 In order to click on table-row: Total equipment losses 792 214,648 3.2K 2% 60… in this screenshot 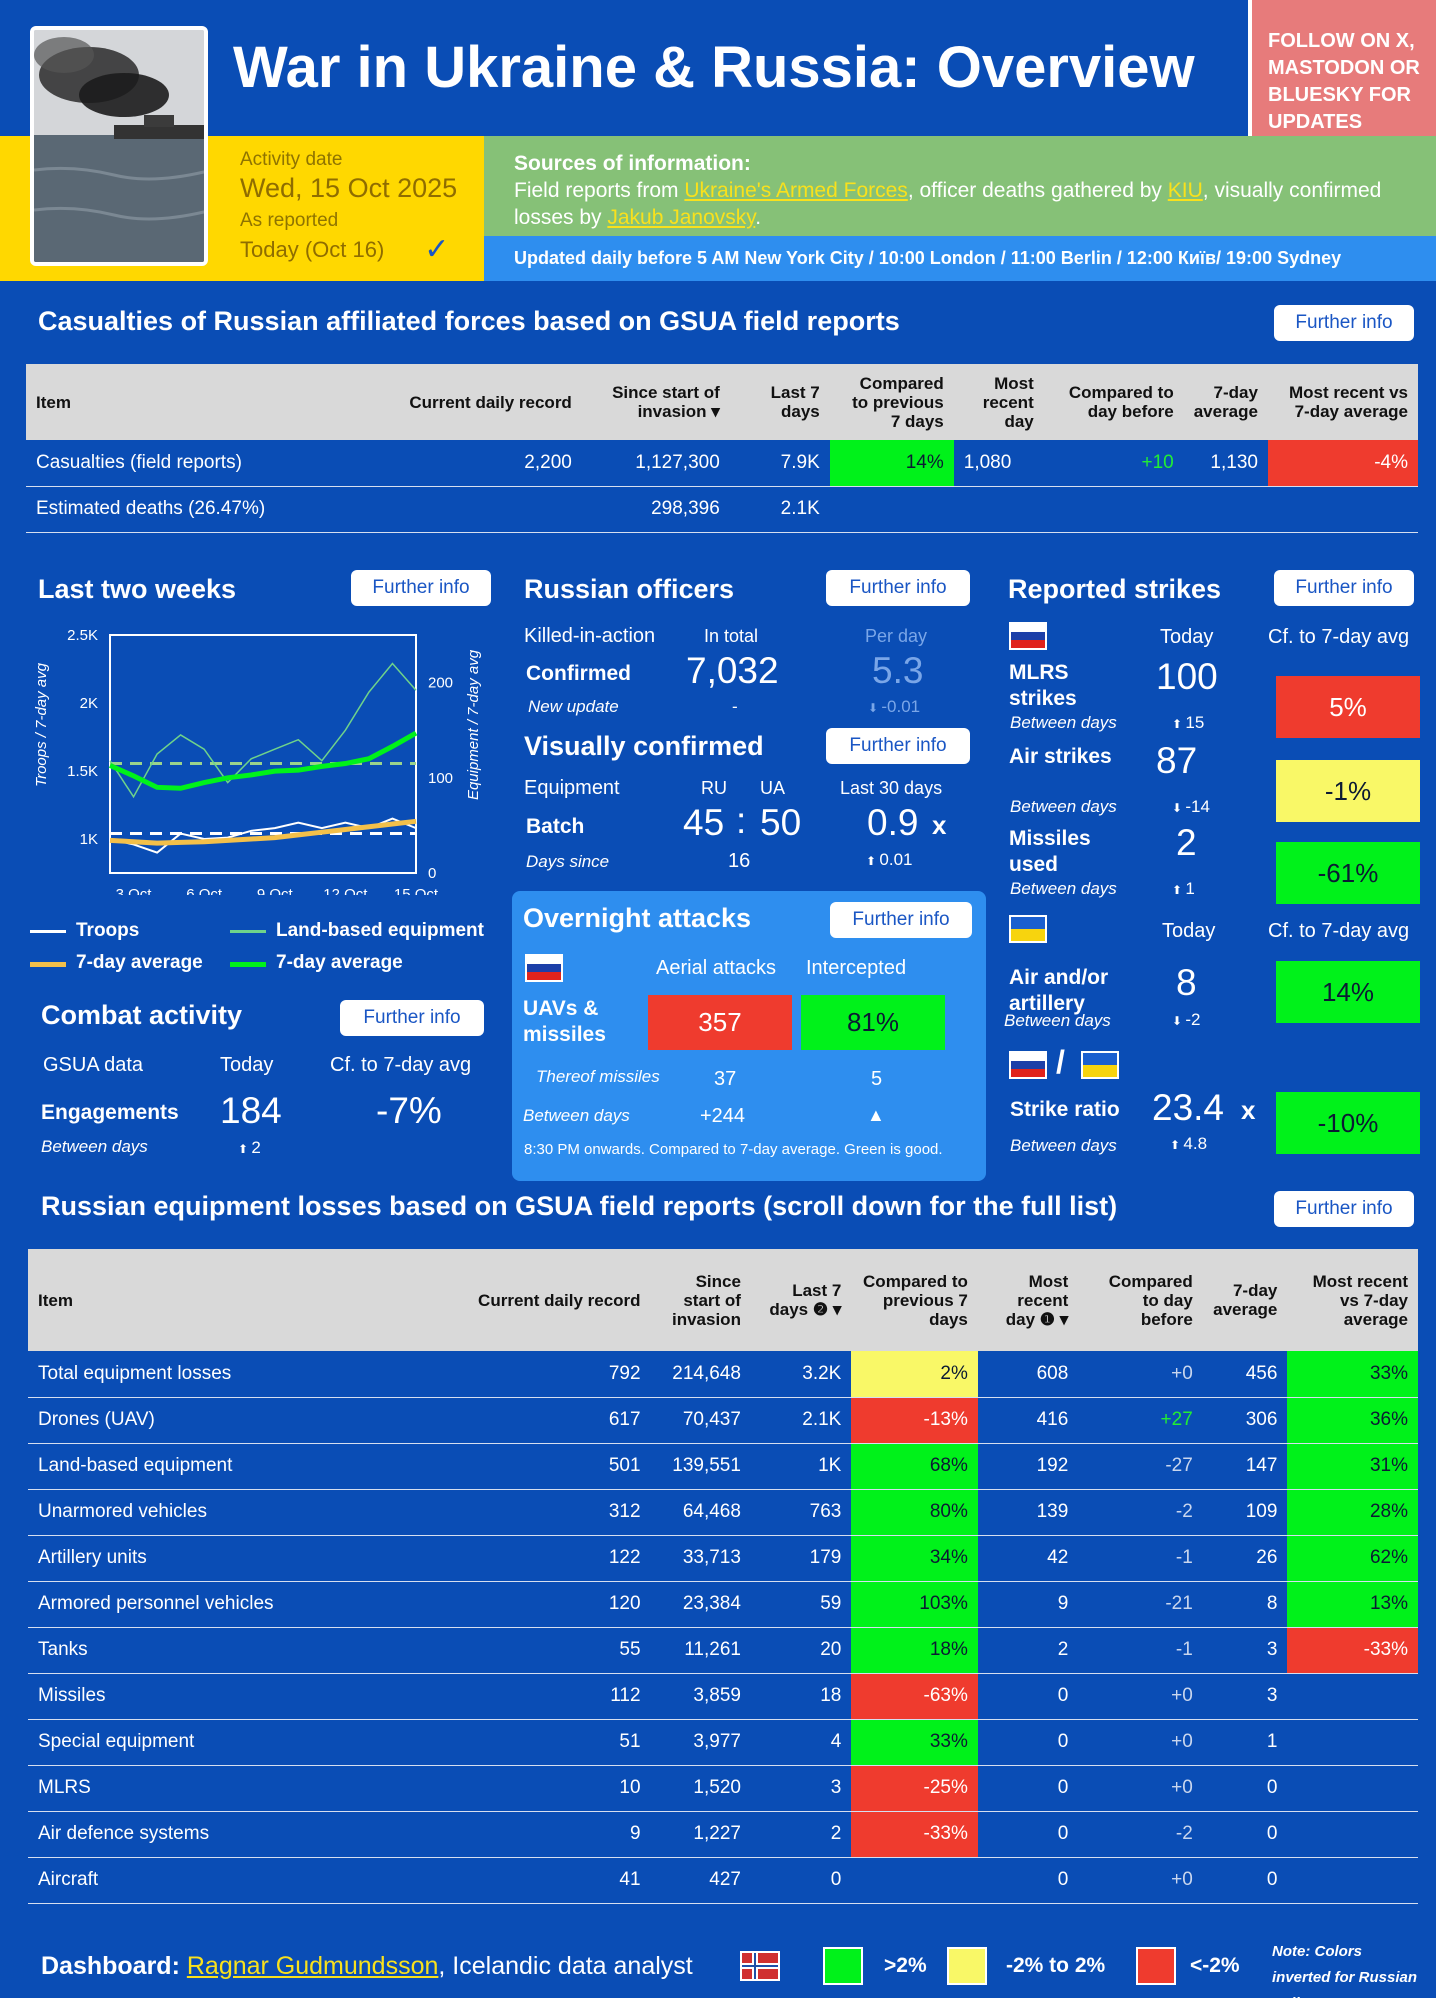, I will do `click(723, 1374)`.